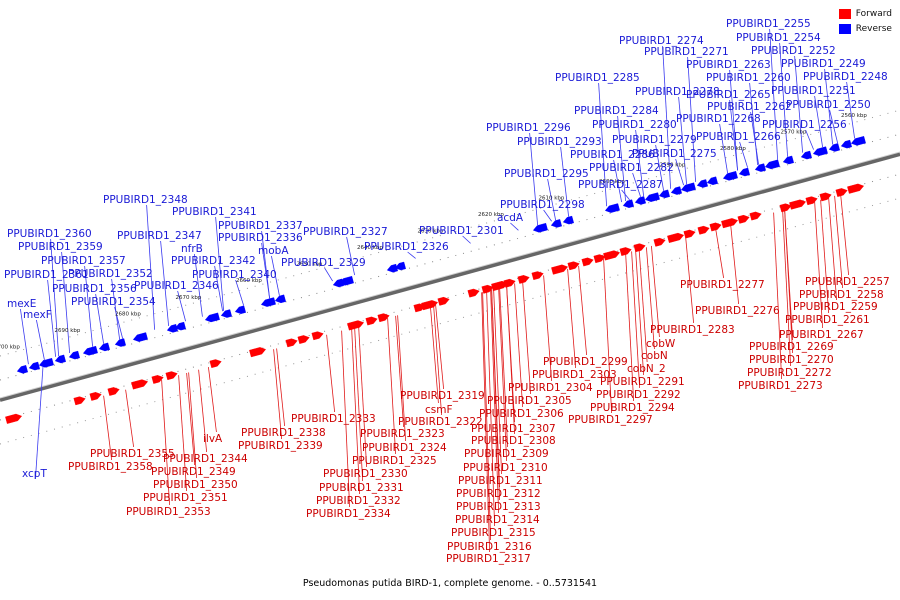 The width and height of the screenshot is (900, 600). I want to click on legend: Forward Reverse, so click(865, 21).